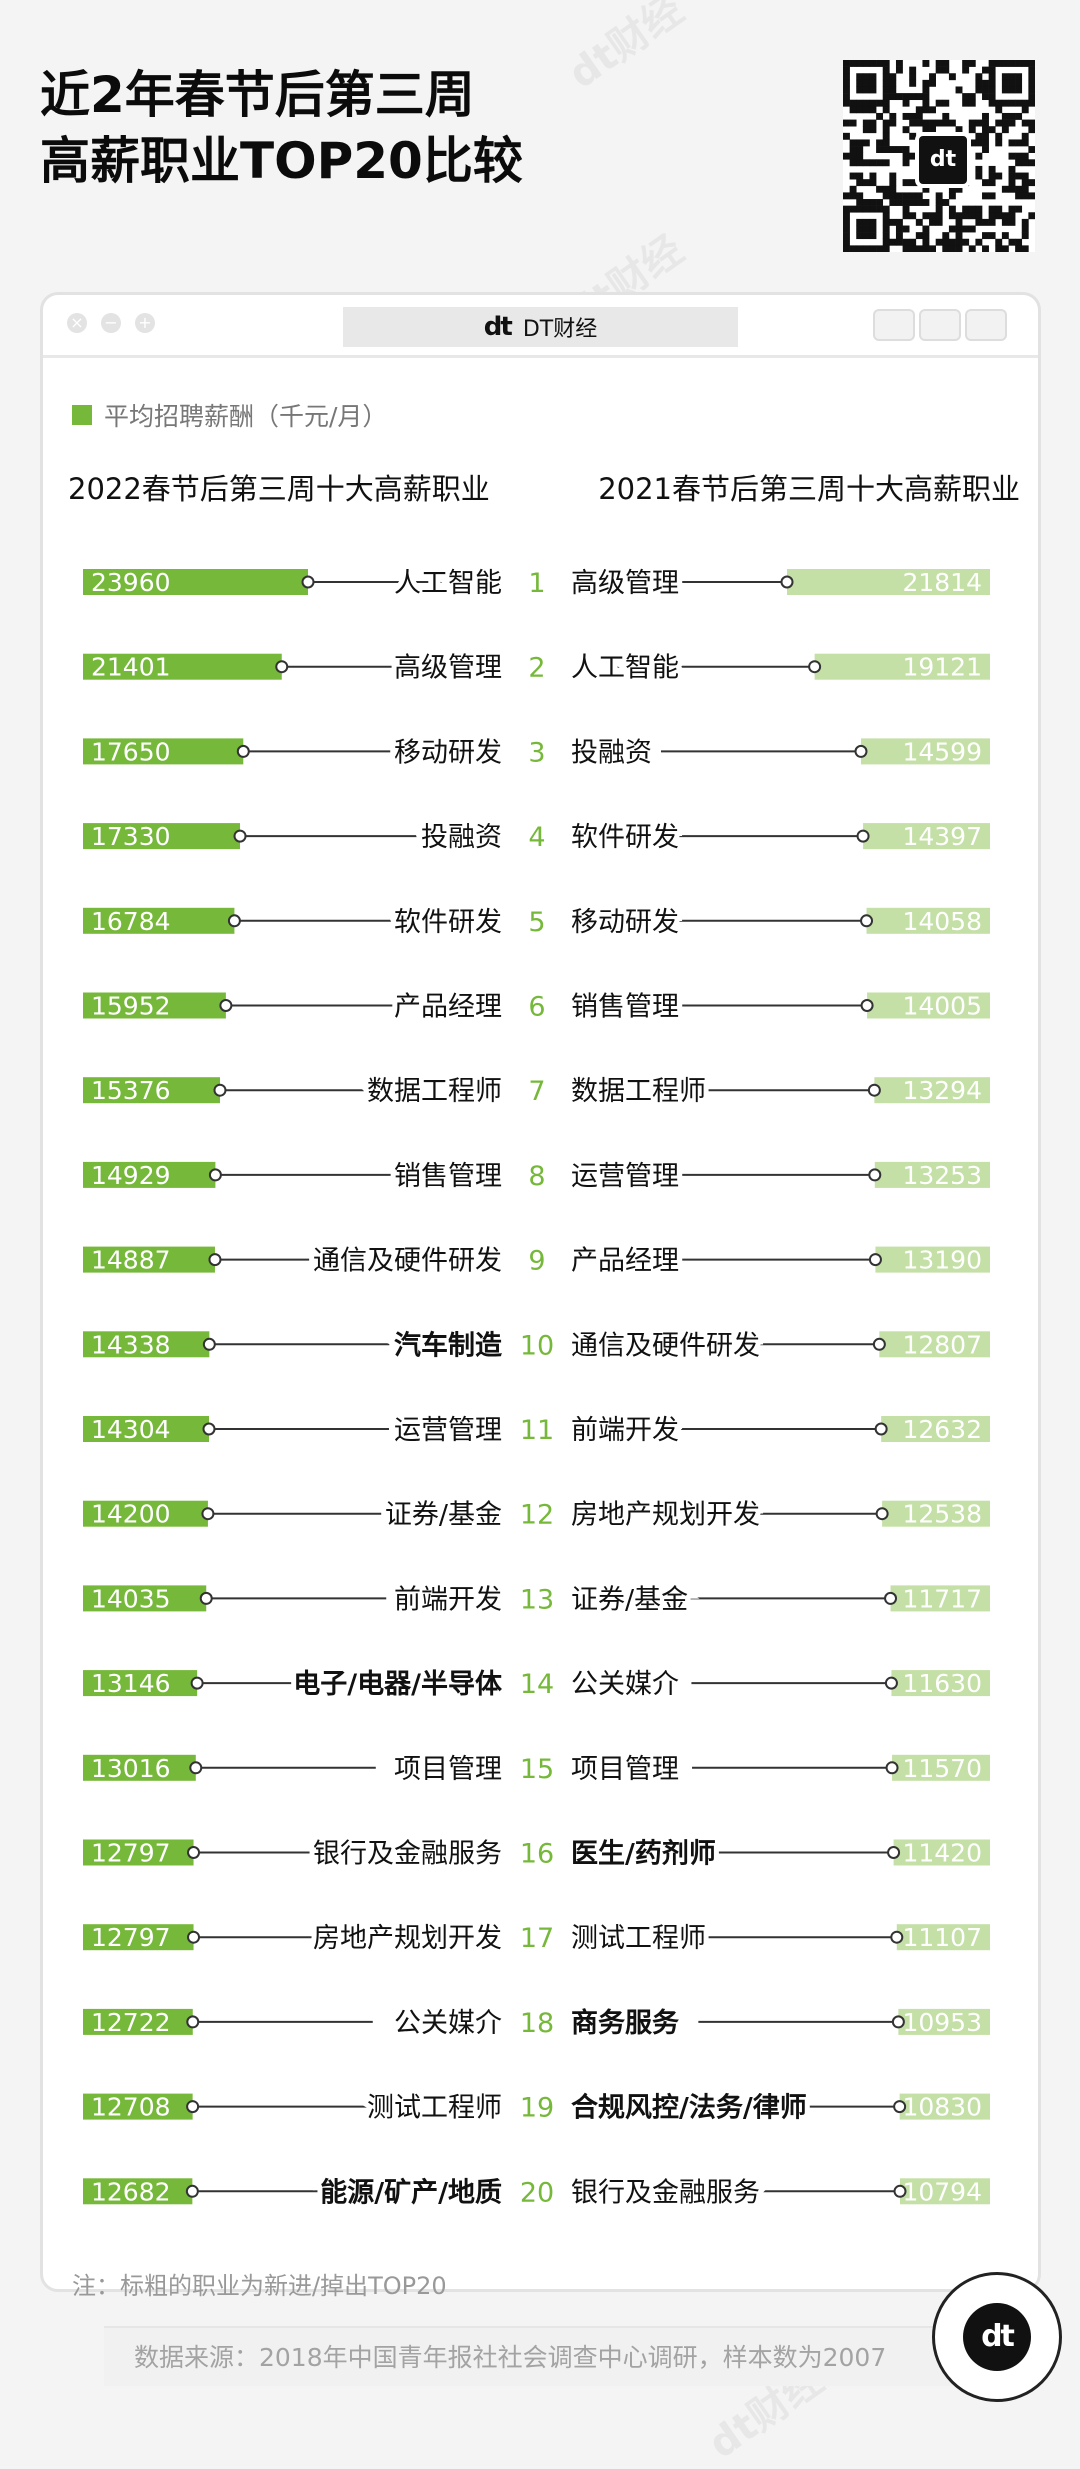 Image resolution: width=1080 pixels, height=2469 pixels. Describe the element at coordinates (942, 921) in the screenshot. I see `right-value-label: 14058` at that location.